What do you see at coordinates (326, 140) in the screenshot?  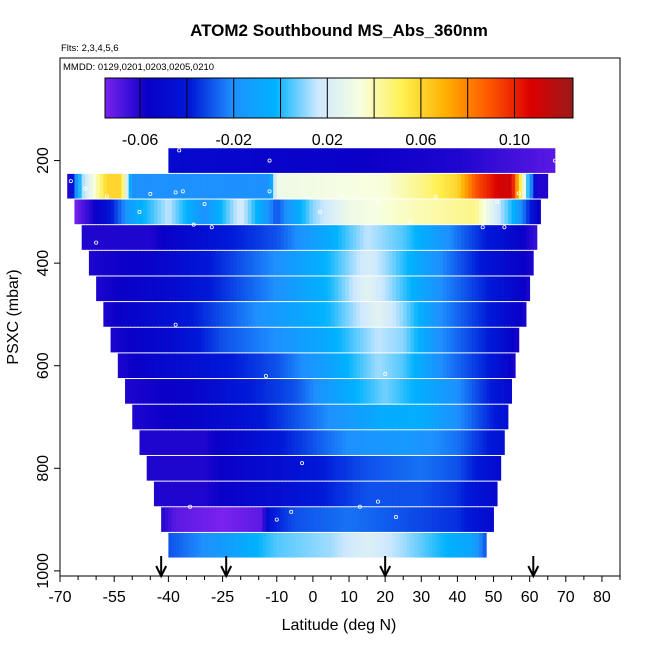 I see `colorbar-tick-labels: -0.06 -0.02 0.02 0.06 0.10` at bounding box center [326, 140].